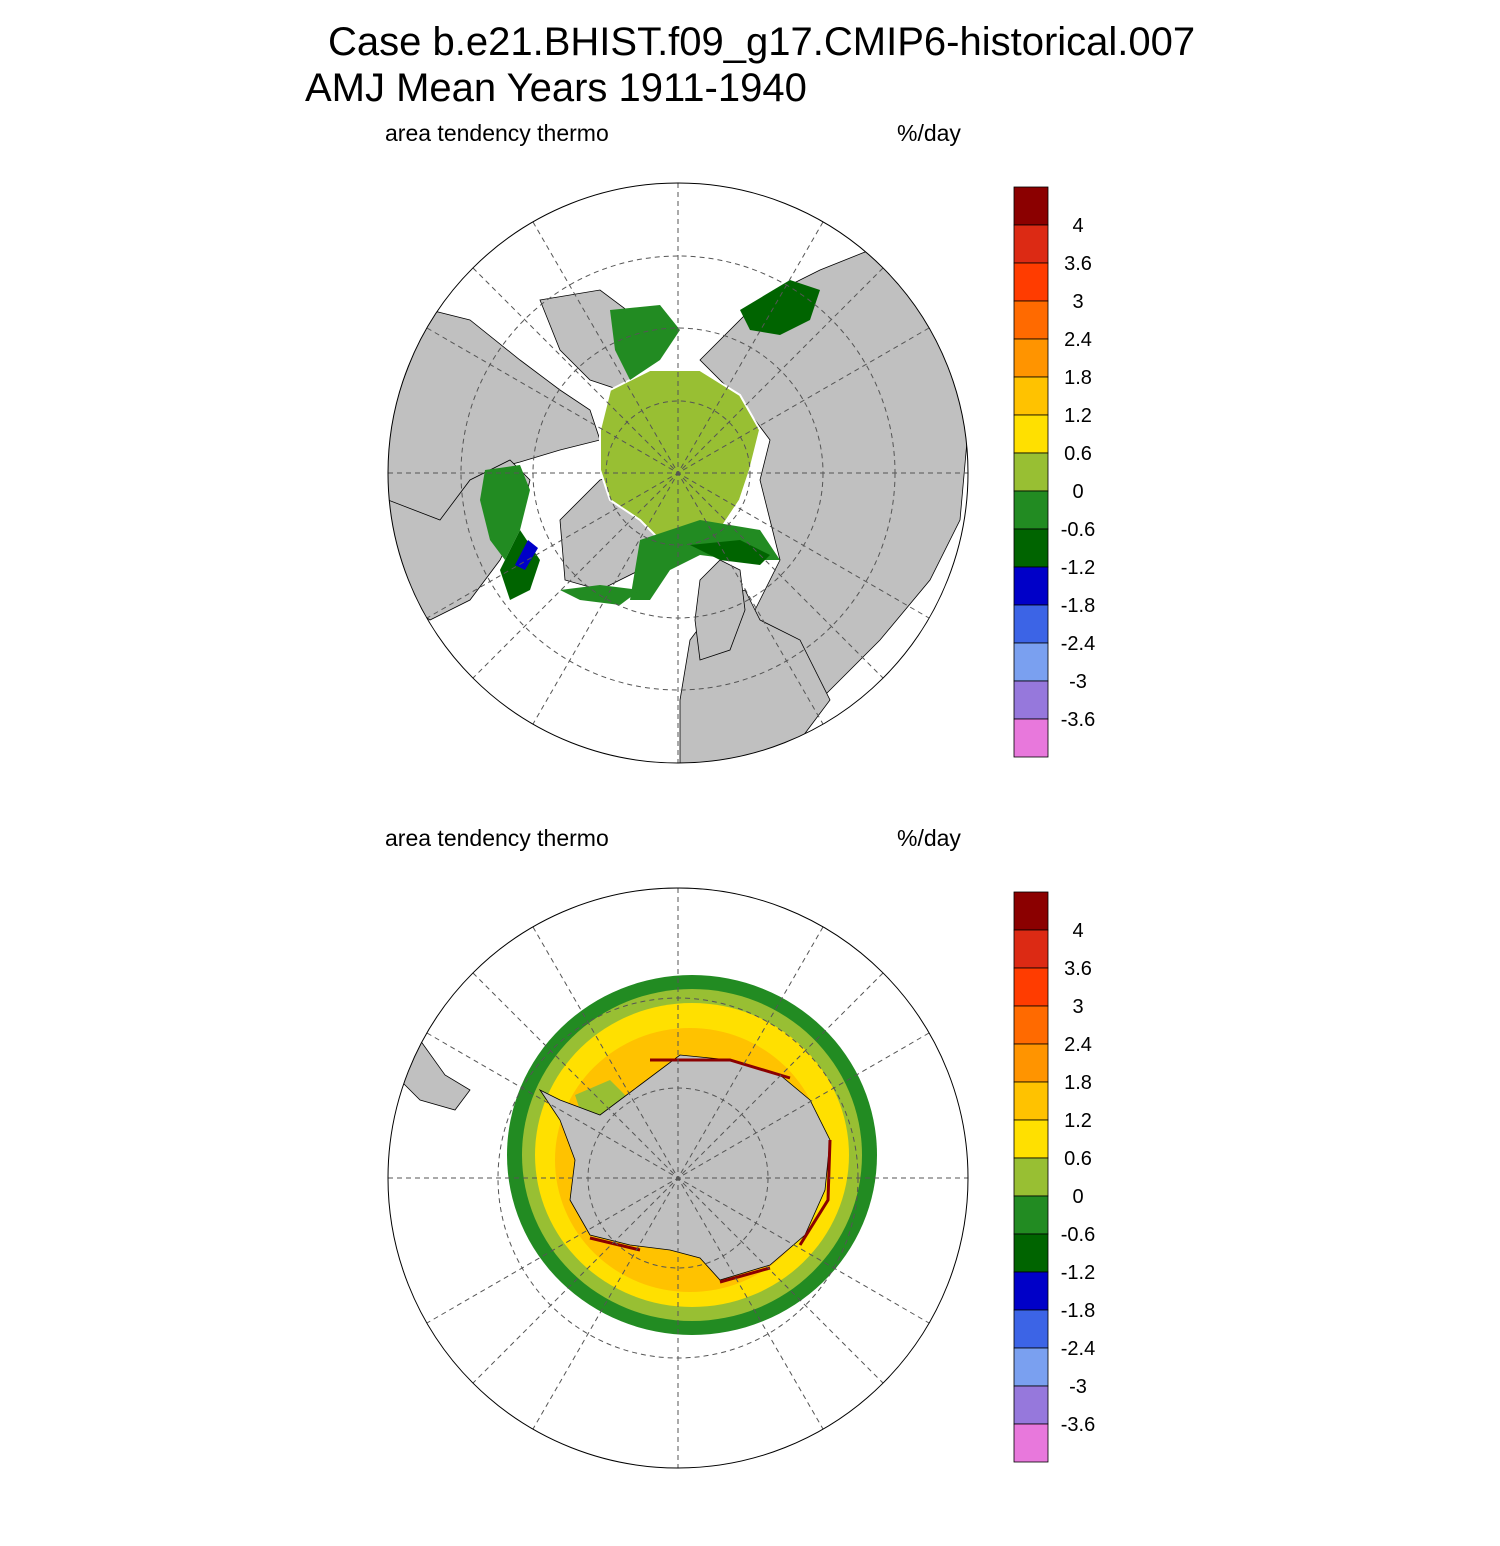 The width and height of the screenshot is (1500, 1546). I want to click on north-colorbar-tick-label: -1.2, so click(1078, 568).